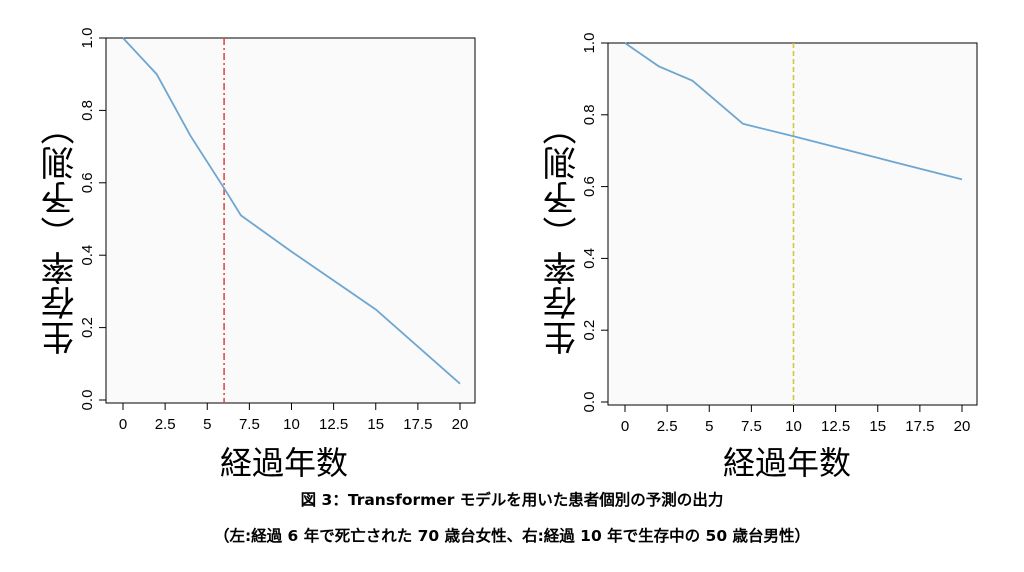 The image size is (1024, 572). I want to click on left-x-tick-label: 5, so click(207, 424).